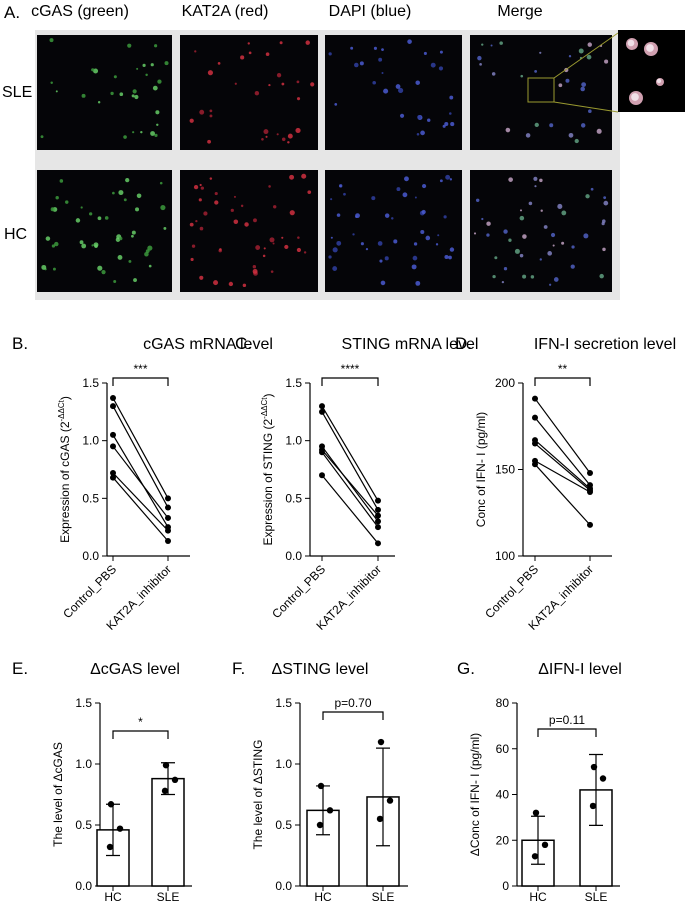 The height and width of the screenshot is (909, 685). I want to click on chart-title: ΔIFN-I level, so click(580, 669).